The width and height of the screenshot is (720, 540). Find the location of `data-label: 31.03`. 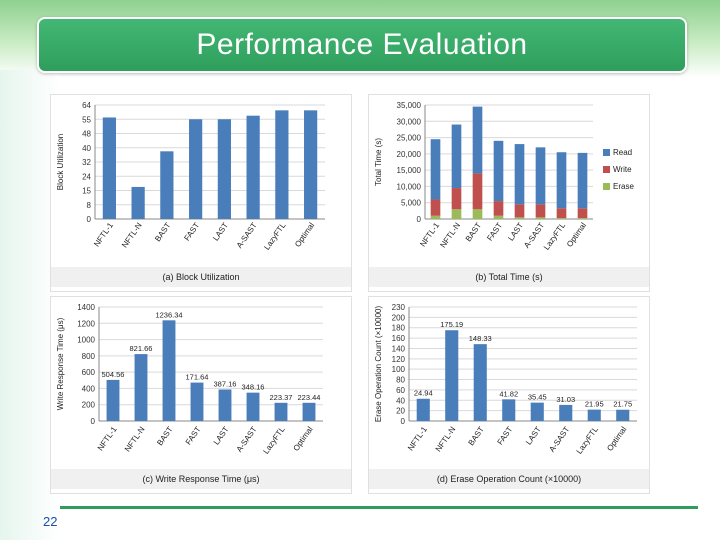

data-label: 31.03 is located at coordinates (565, 399).